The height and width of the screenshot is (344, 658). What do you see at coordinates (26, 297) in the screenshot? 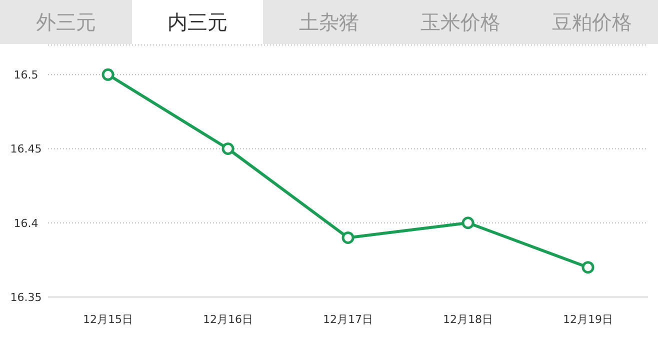
I see `y-tick-label: 16.35` at bounding box center [26, 297].